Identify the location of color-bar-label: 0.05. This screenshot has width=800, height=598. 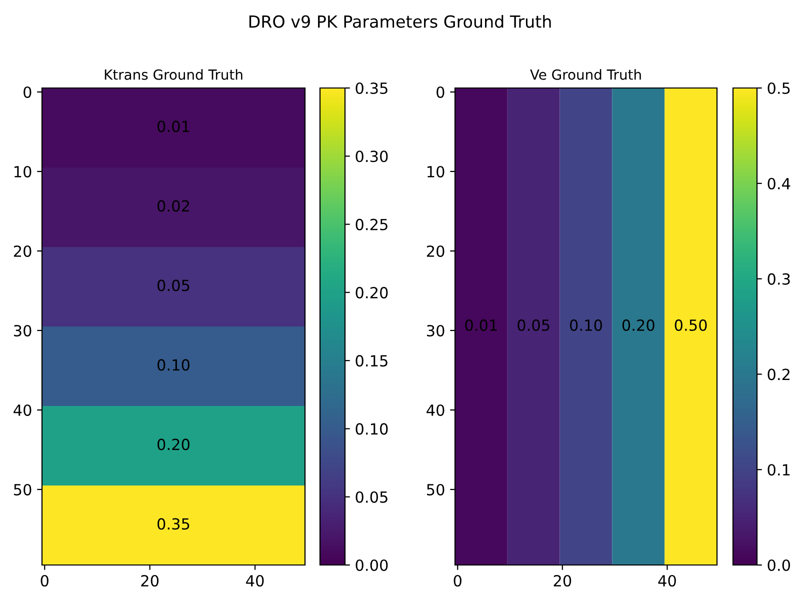
(372, 497).